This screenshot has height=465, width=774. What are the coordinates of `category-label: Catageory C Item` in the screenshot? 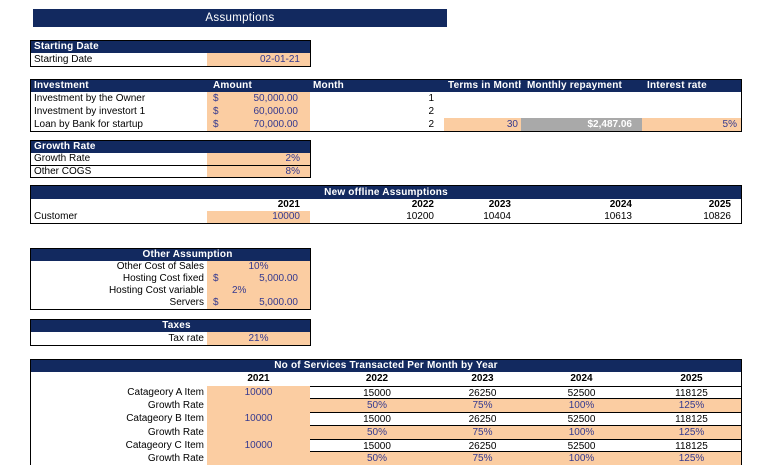 It's located at (164, 445).